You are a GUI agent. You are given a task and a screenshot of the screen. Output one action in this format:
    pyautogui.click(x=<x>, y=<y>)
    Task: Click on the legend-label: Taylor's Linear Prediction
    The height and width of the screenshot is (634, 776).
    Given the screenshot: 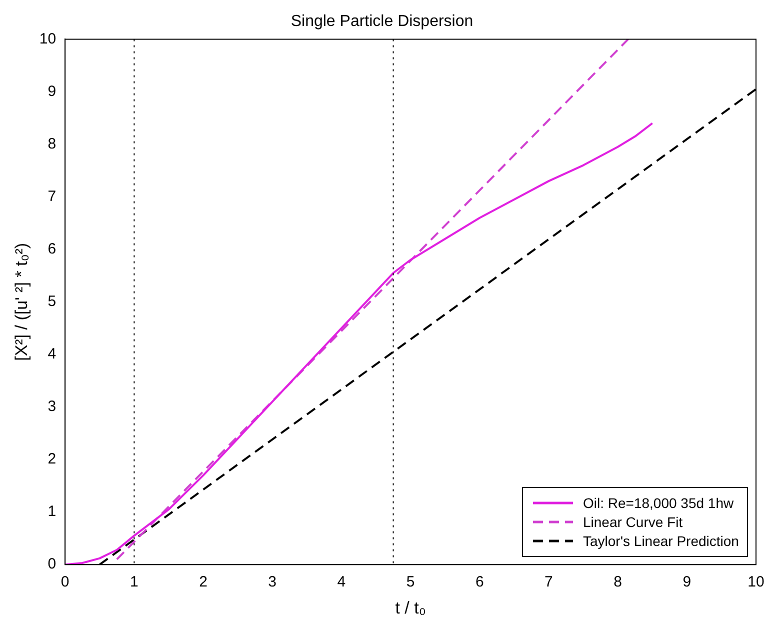 What is the action you would take?
    pyautogui.click(x=661, y=540)
    